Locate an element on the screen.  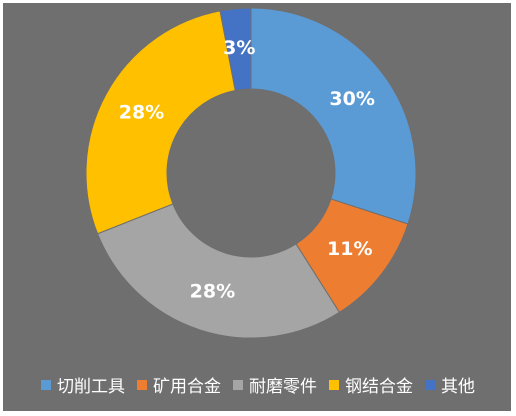
legend-item: 耐磨零件 is located at coordinates (275, 384).